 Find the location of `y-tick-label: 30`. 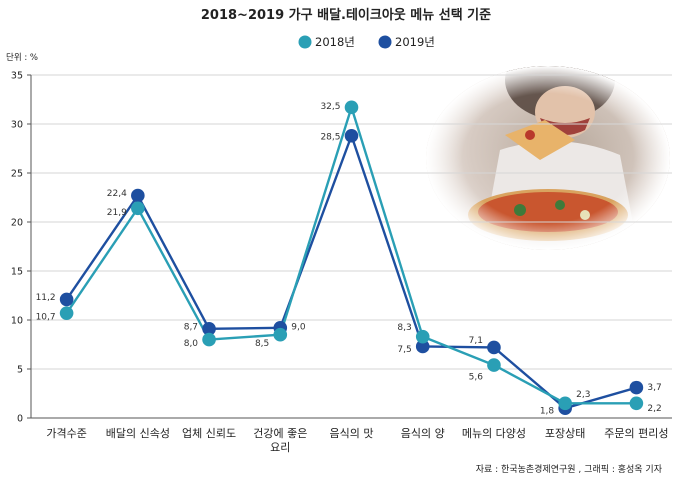

y-tick-label: 30 is located at coordinates (17, 125).